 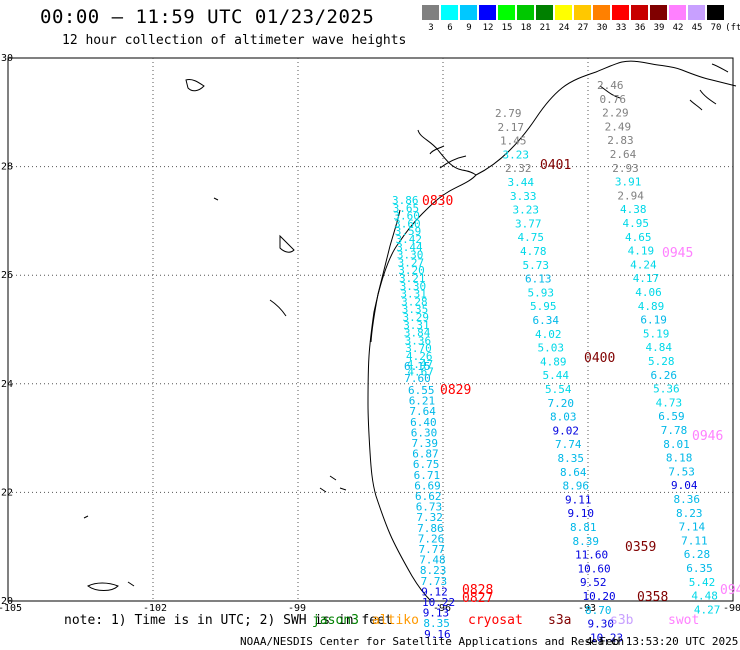 What do you see at coordinates (413, 294) in the screenshot?
I see `wave-height-point: 3.31` at bounding box center [413, 294].